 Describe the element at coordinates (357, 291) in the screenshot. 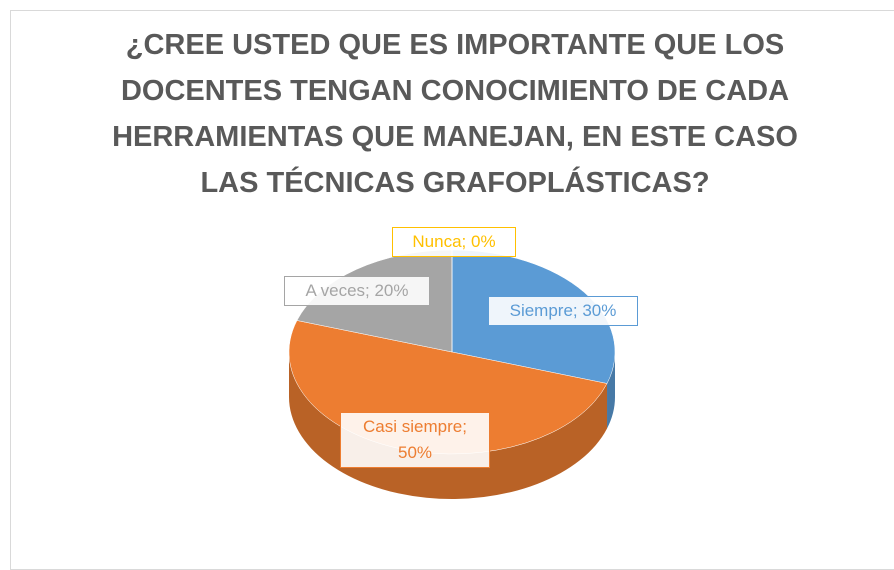

I see `data-label: A veces; 20%` at that location.